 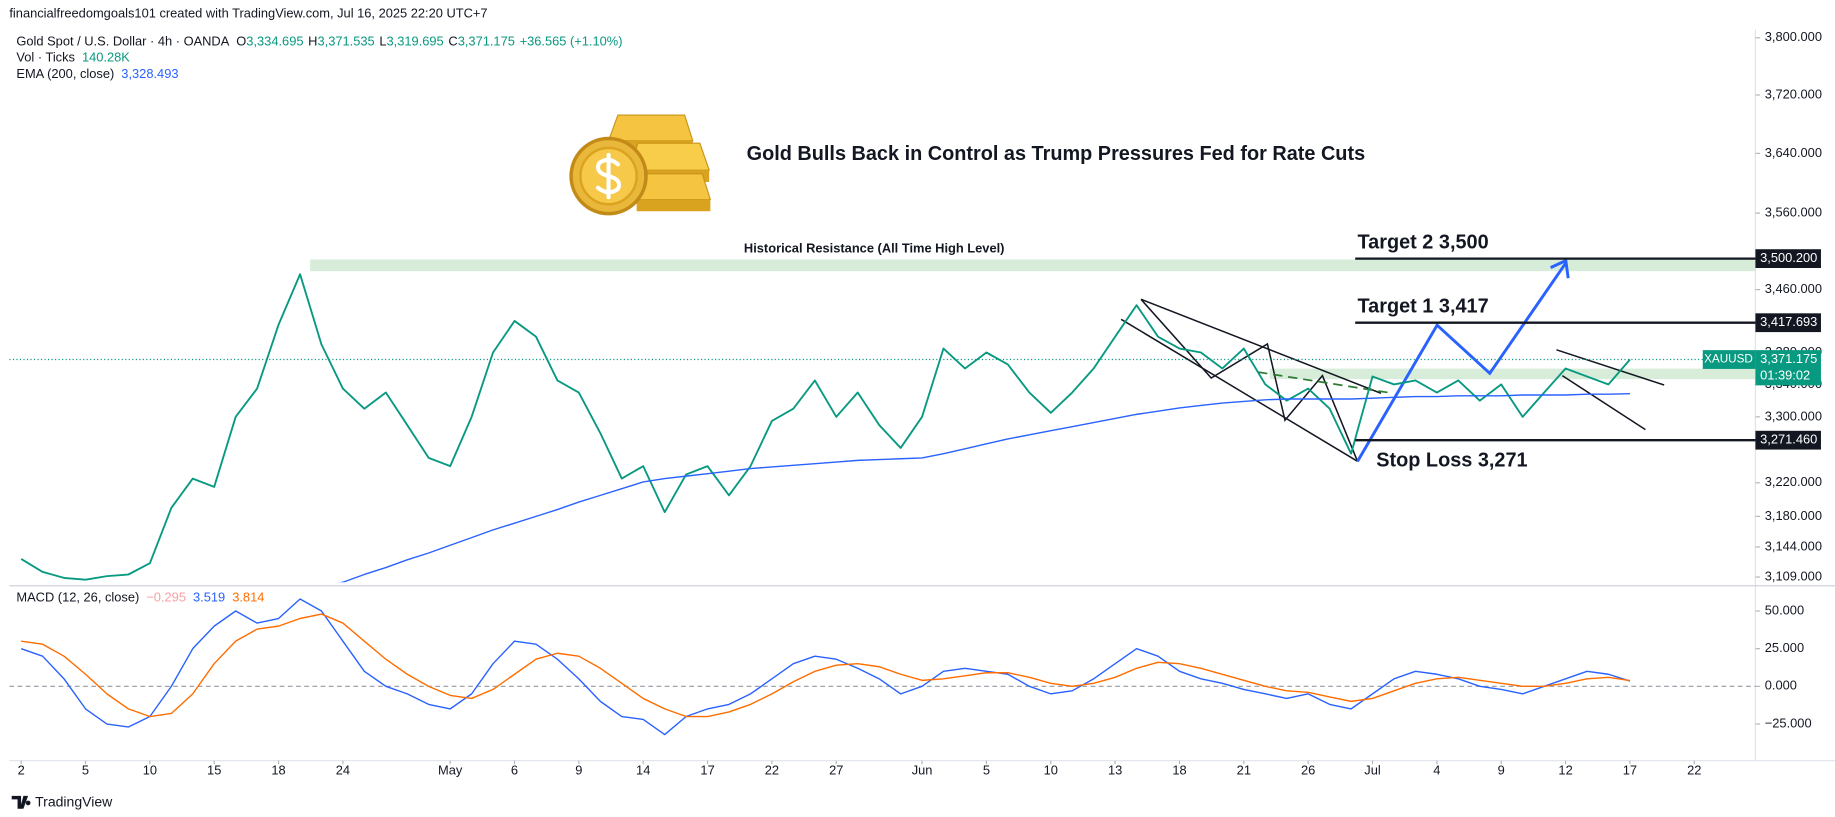 I want to click on y-tick-label: 50.000, so click(x=1784, y=609).